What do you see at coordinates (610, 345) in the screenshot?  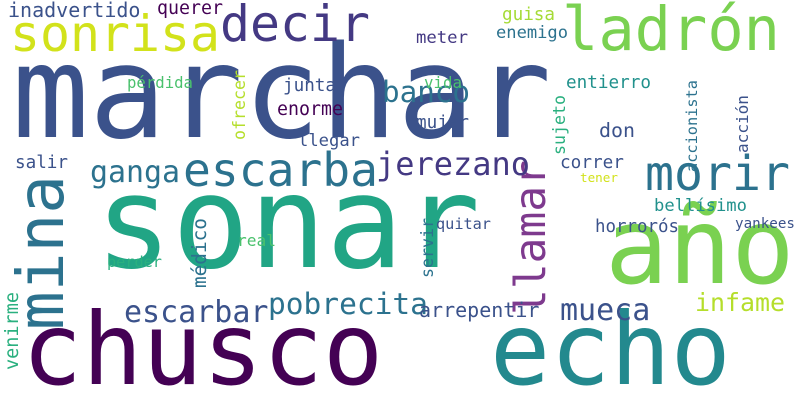 I see `word-echo: echo` at bounding box center [610, 345].